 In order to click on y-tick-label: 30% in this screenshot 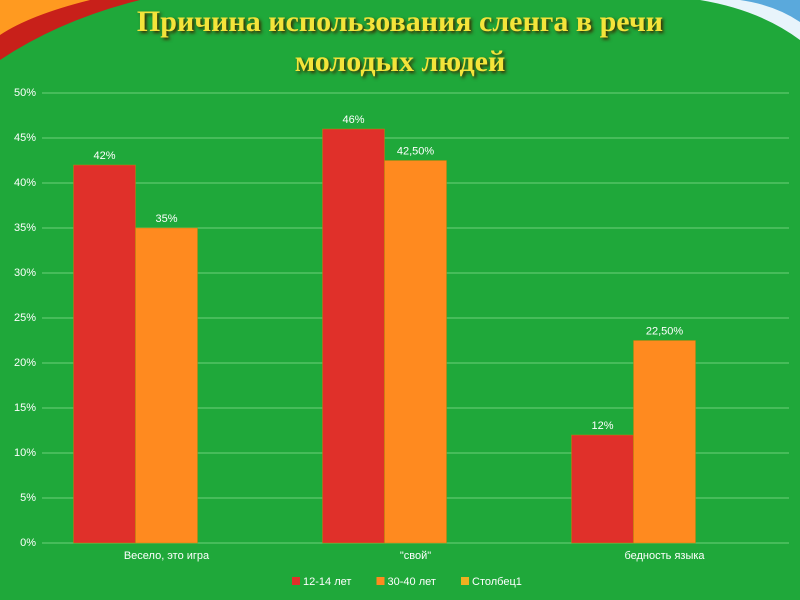, I will do `click(25, 273)`.